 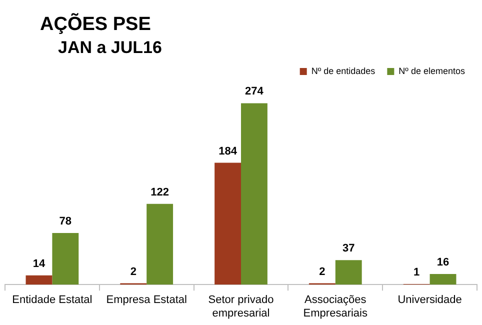 I want to click on x-tick-label: Universidade, so click(x=430, y=300).